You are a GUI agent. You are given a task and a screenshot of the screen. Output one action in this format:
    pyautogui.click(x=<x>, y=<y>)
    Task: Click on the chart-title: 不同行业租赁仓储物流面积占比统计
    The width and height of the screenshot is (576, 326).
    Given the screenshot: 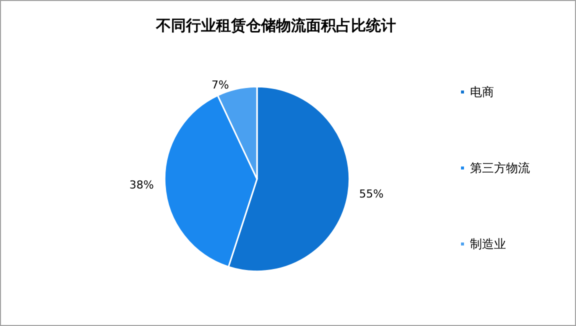 What is the action you would take?
    pyautogui.click(x=275, y=25)
    